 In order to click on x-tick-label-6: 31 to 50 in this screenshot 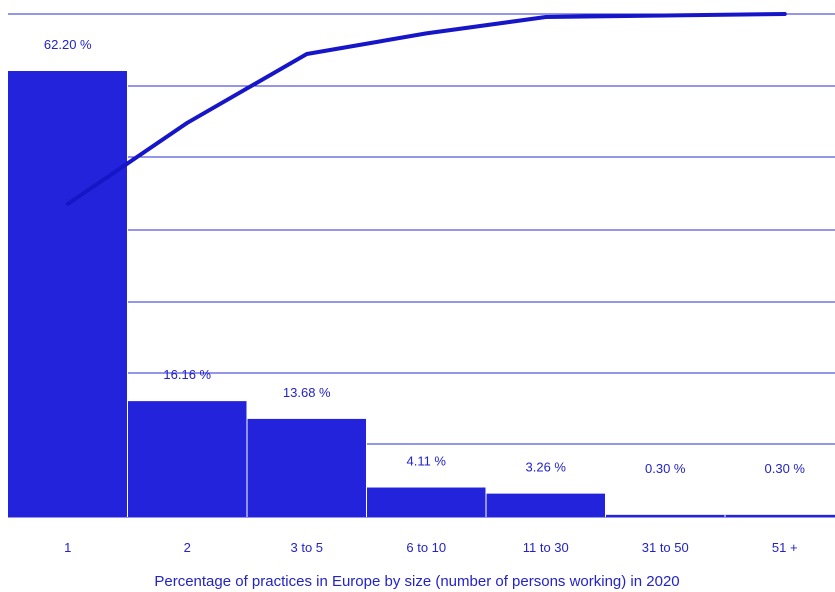, I will do `click(665, 547)`.